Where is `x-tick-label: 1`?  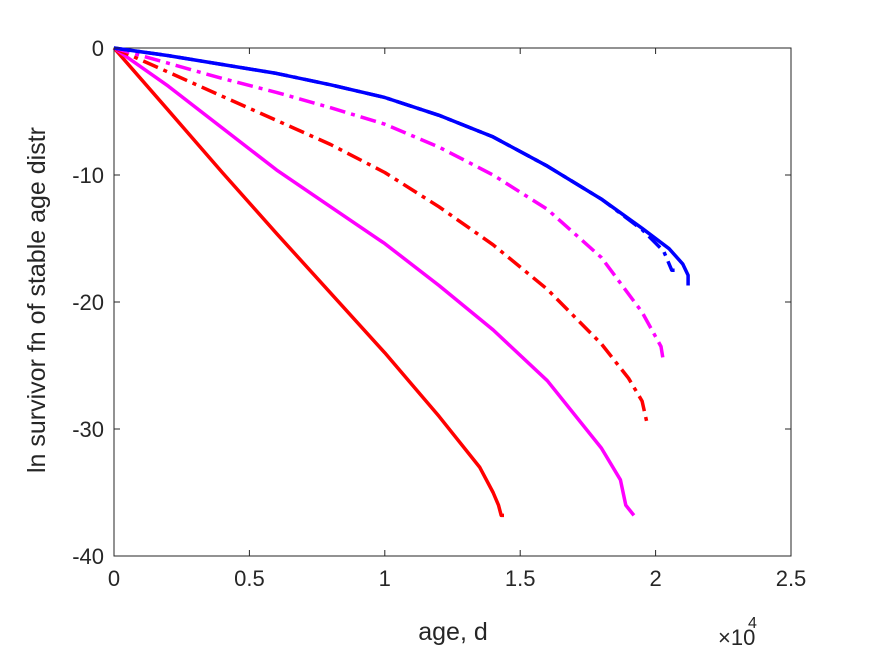
x-tick-label: 1 is located at coordinates (385, 578).